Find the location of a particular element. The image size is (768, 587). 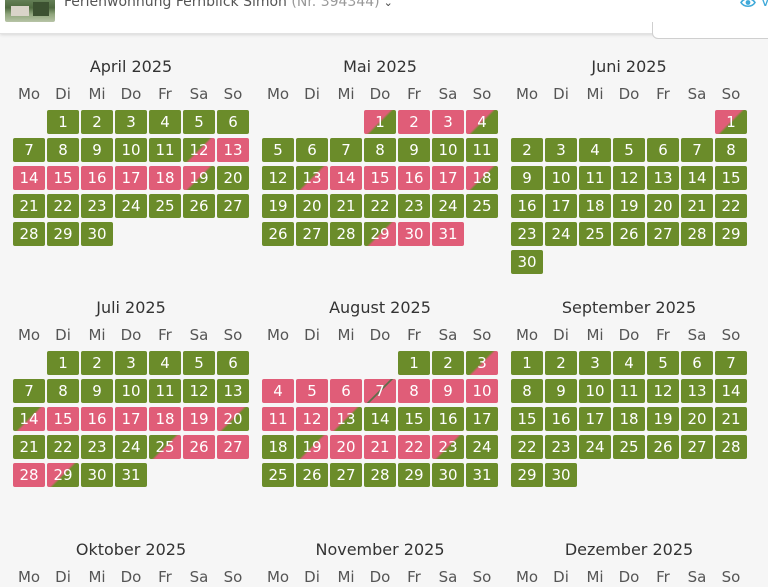

chevron-down-icon: ⌄ is located at coordinates (388, 4).